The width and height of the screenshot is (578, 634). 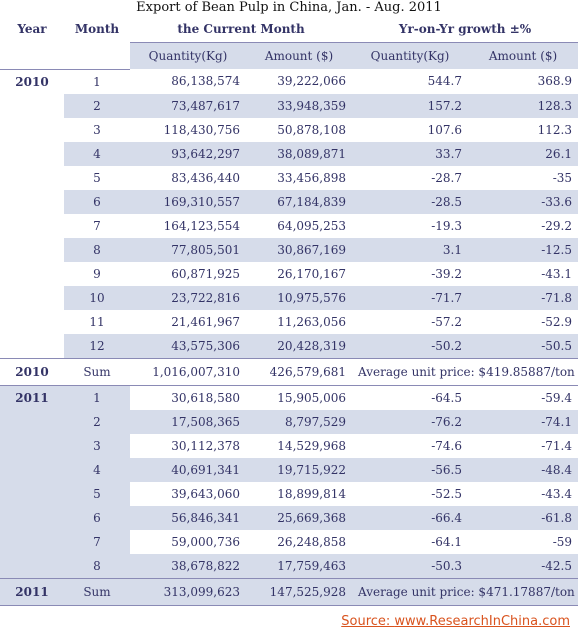 What do you see at coordinates (447, 397) in the screenshot?
I see `quantity-growth-cell: -64.5` at bounding box center [447, 397].